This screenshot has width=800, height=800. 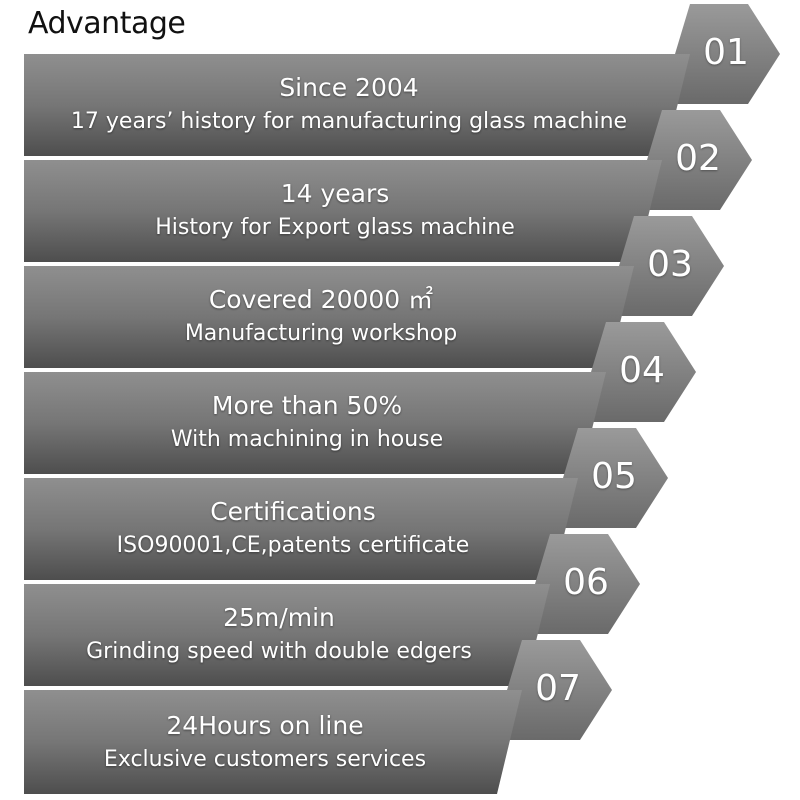 I want to click on item-number-06: 06, so click(x=586, y=582).